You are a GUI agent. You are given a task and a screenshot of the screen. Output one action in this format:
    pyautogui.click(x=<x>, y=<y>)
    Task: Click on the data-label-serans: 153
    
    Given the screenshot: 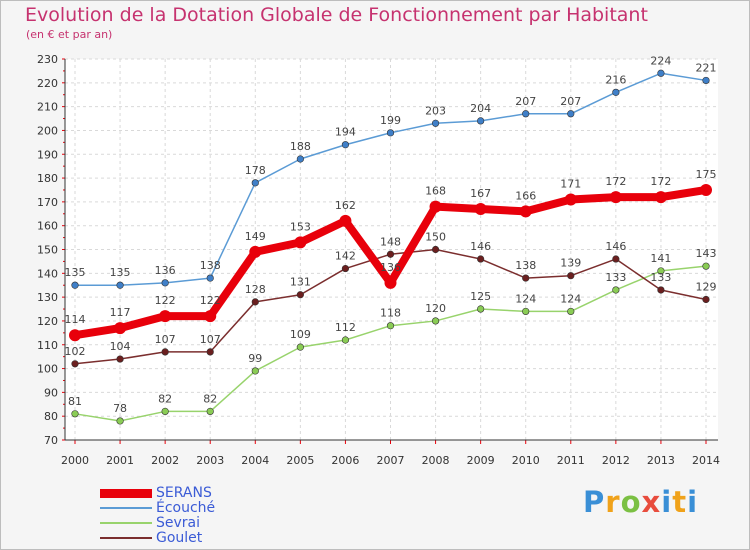 What is the action you would take?
    pyautogui.click(x=300, y=226)
    